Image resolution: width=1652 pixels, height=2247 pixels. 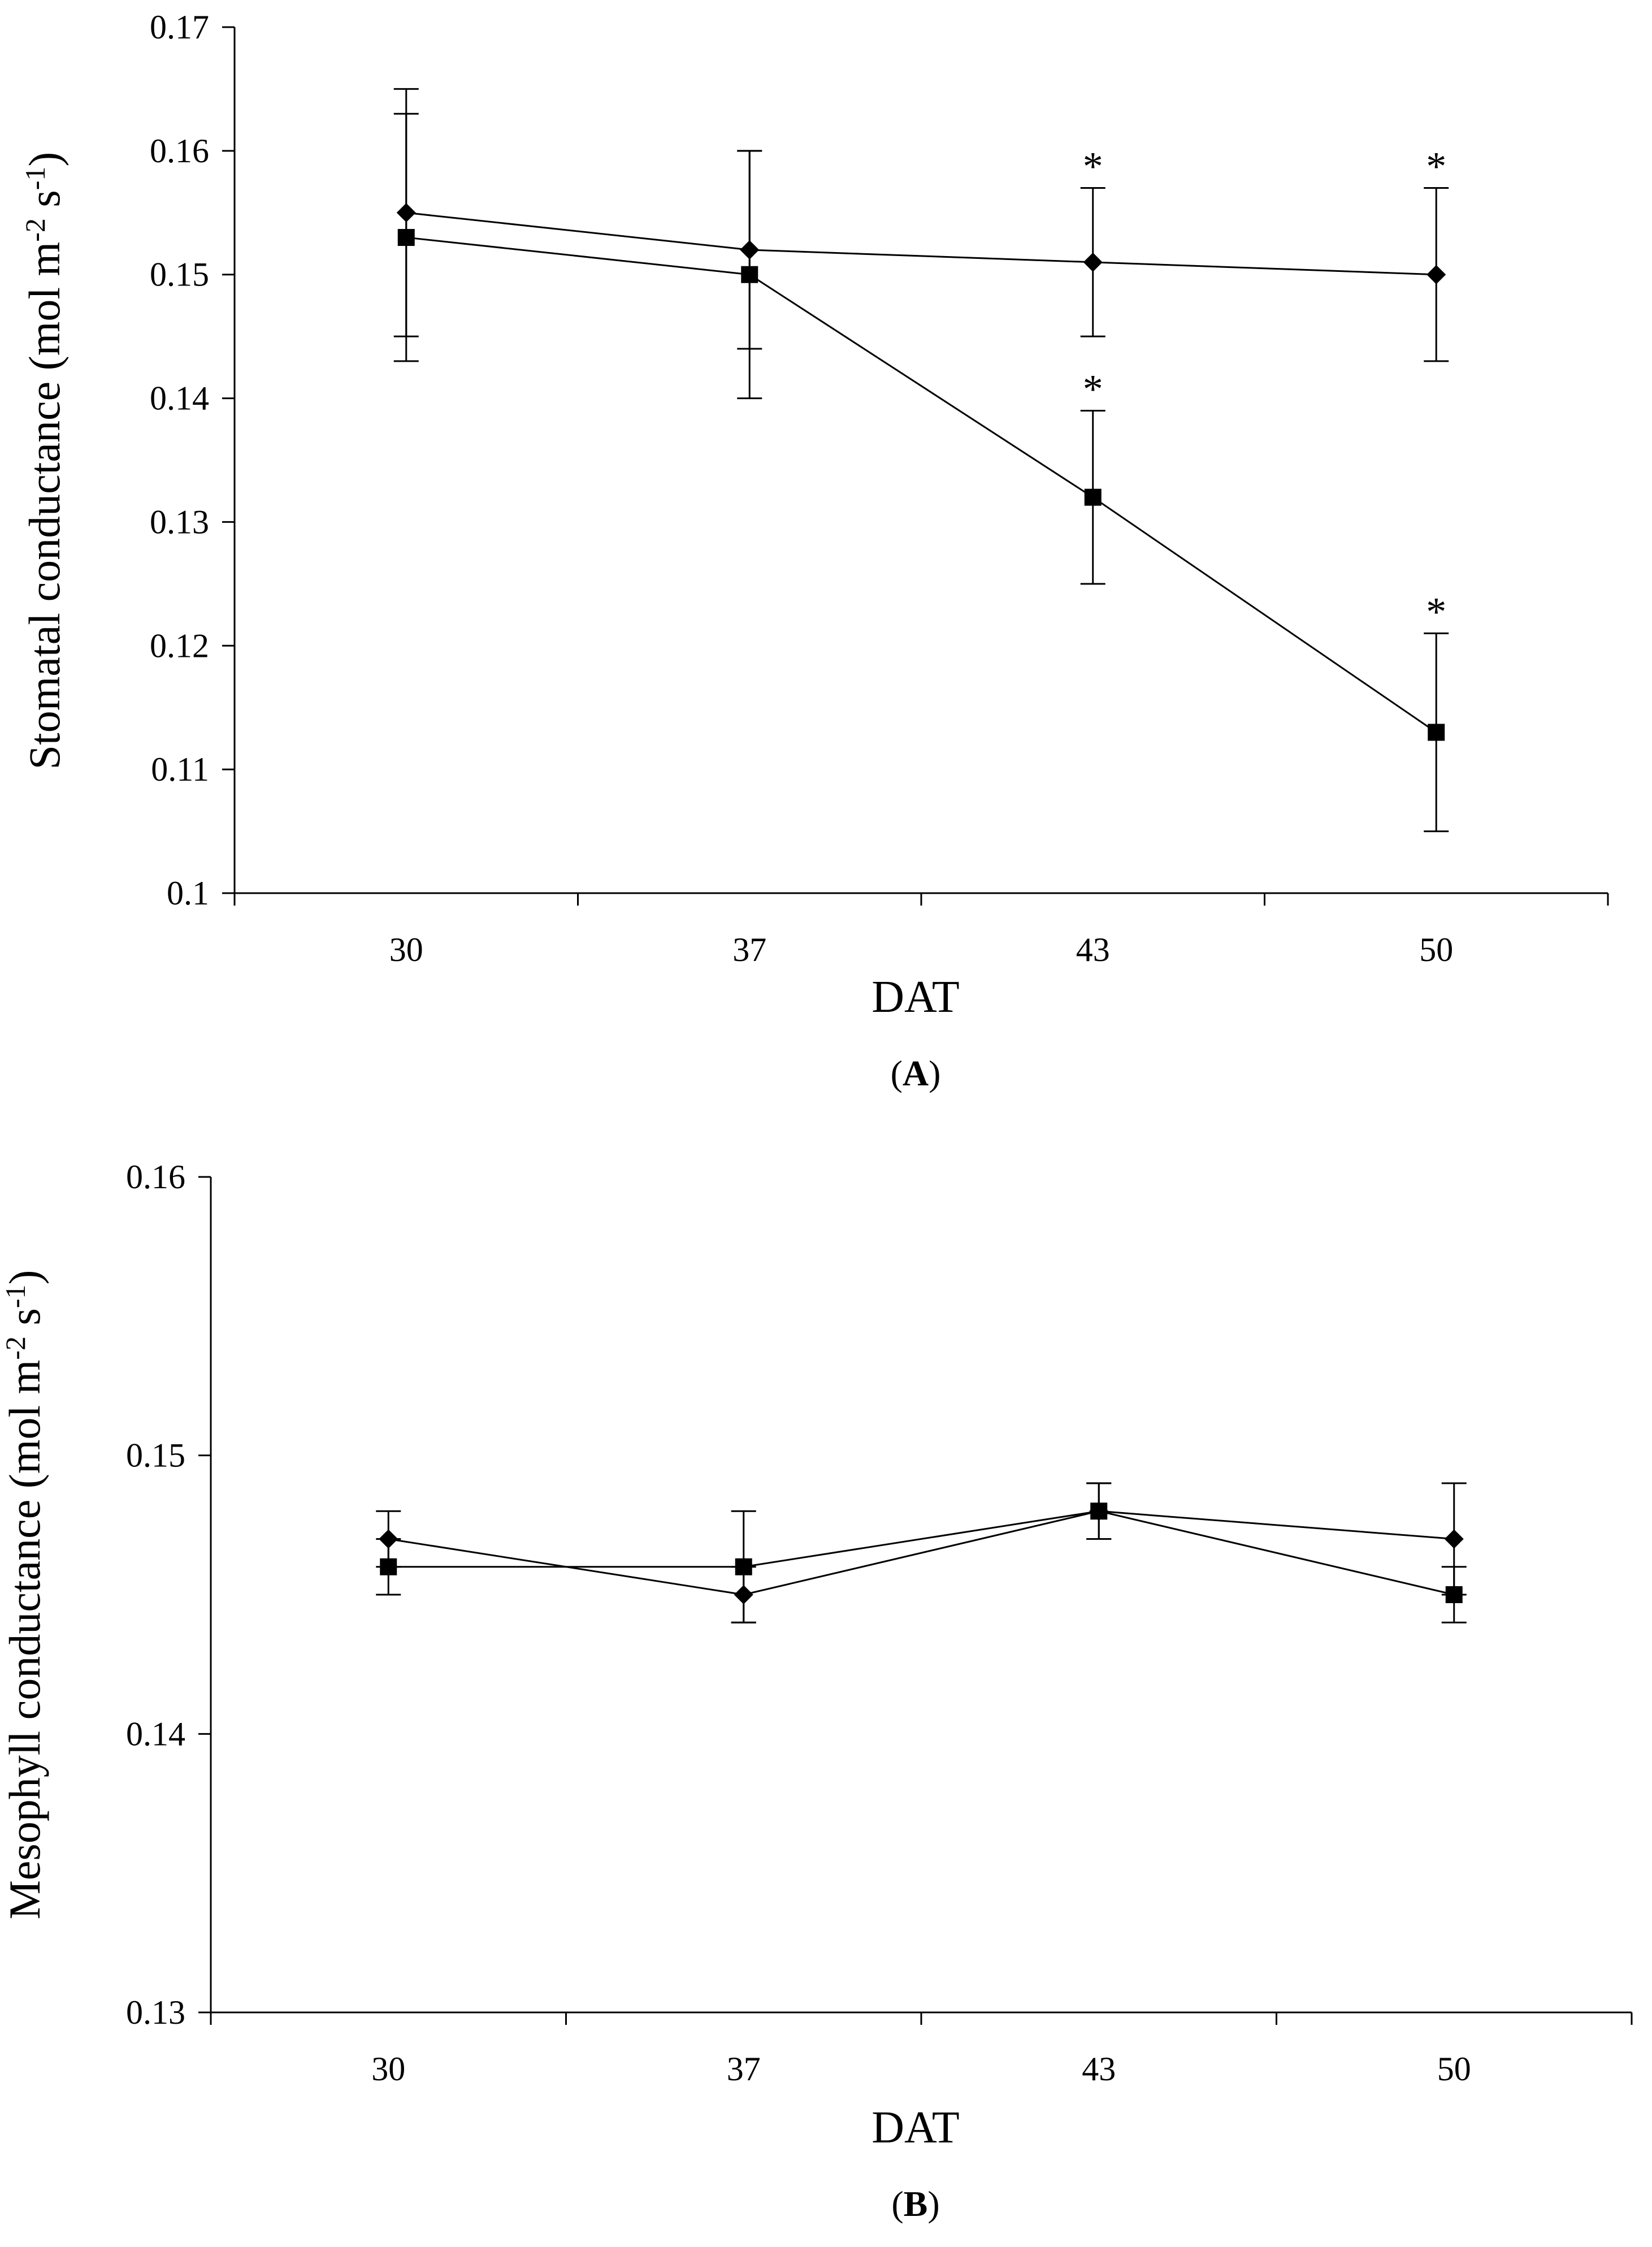 I want to click on y-axis-title: Mesophyll conductance (mol m-2 s-1), so click(x=24, y=1594).